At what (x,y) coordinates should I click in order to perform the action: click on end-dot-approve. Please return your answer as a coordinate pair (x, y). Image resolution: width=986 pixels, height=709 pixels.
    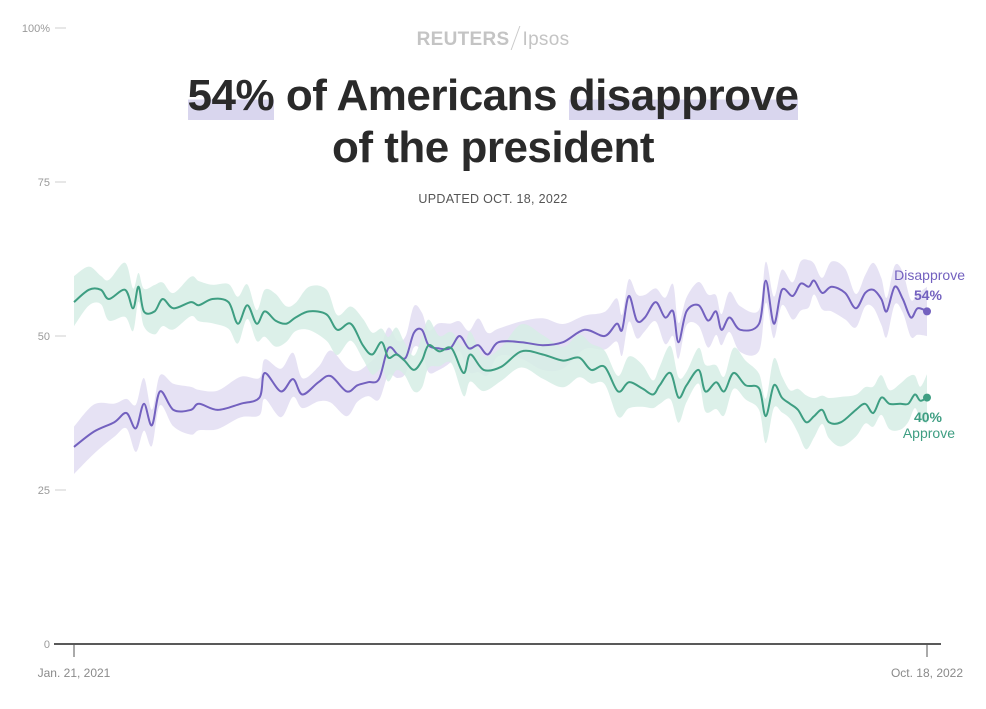
    Looking at the image, I should click on (927, 397).